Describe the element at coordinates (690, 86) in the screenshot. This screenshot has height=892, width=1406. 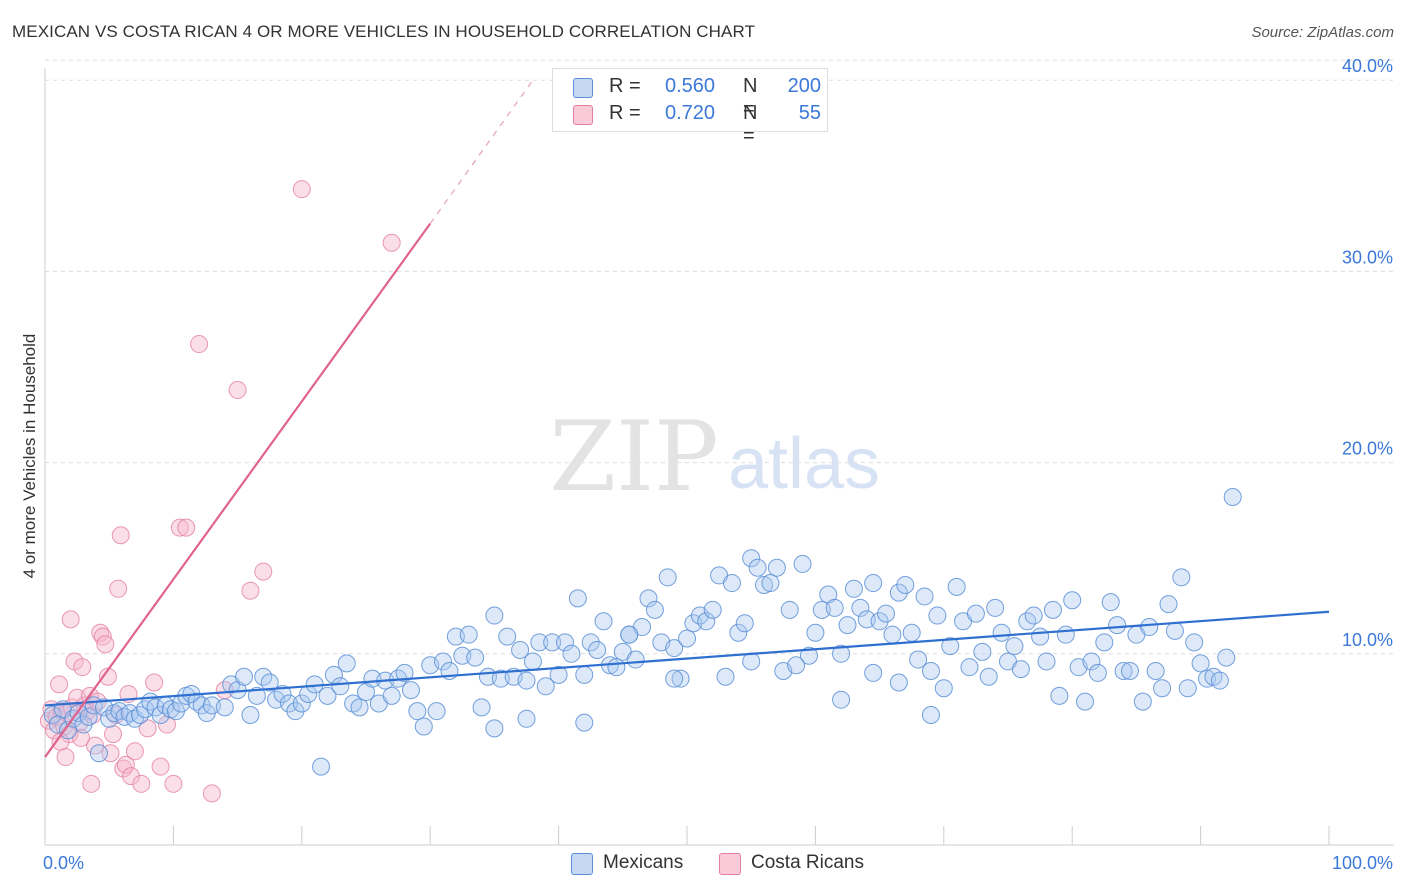
I see `legend-r-value: 0.560` at that location.